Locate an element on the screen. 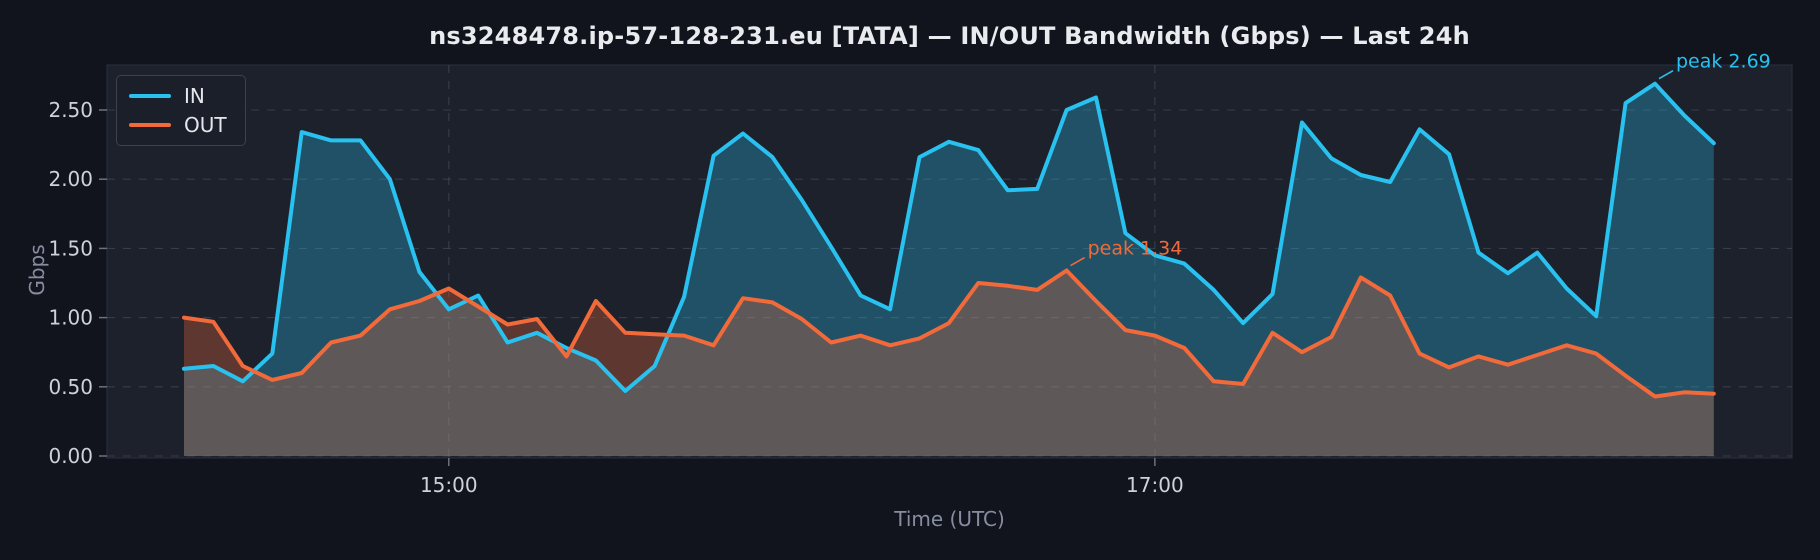 This screenshot has height=560, width=1820. annotation-in-peak: peak 2.69 is located at coordinates (1723, 62).